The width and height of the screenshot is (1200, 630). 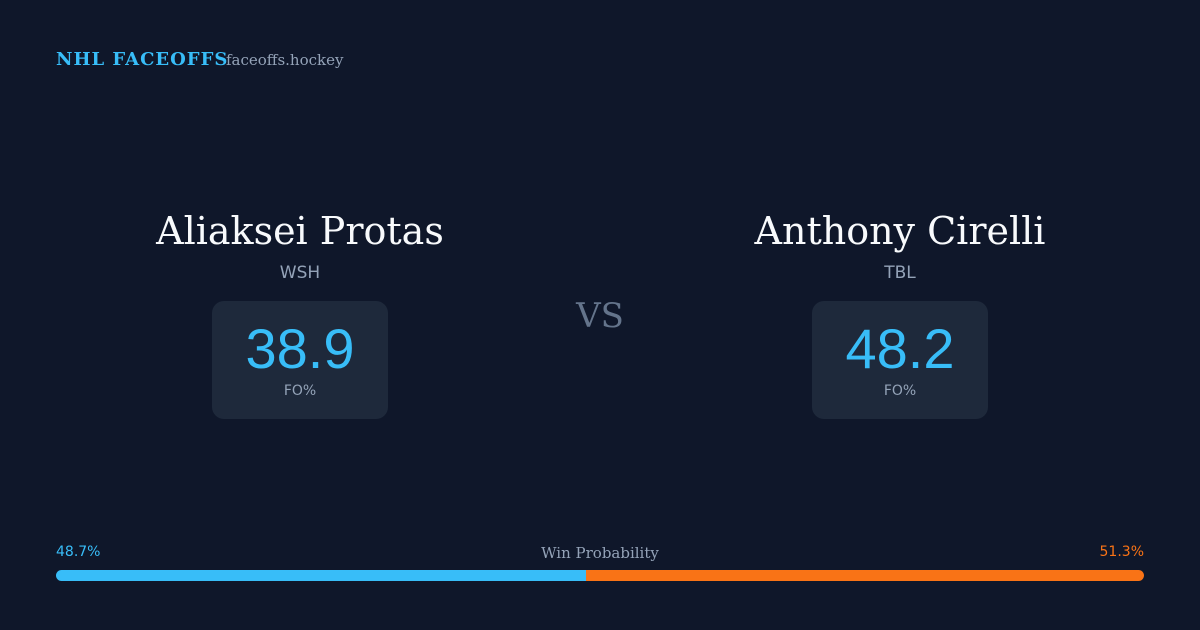 I want to click on player-name: Aliaksei Protas, so click(x=300, y=231).